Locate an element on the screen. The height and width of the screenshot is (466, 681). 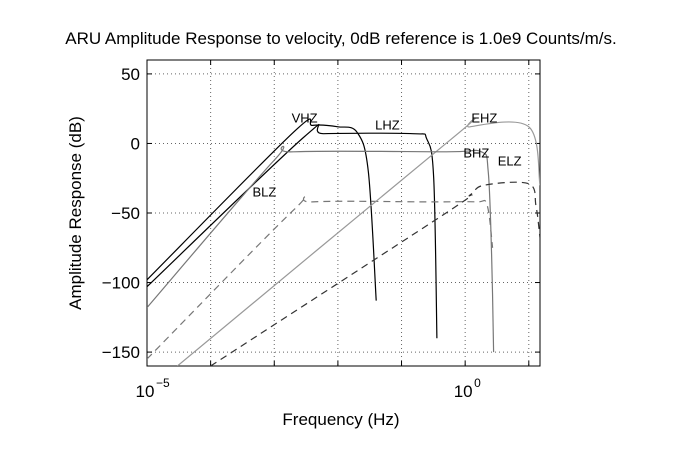
y-tick-label: −100 is located at coordinates (121, 283).